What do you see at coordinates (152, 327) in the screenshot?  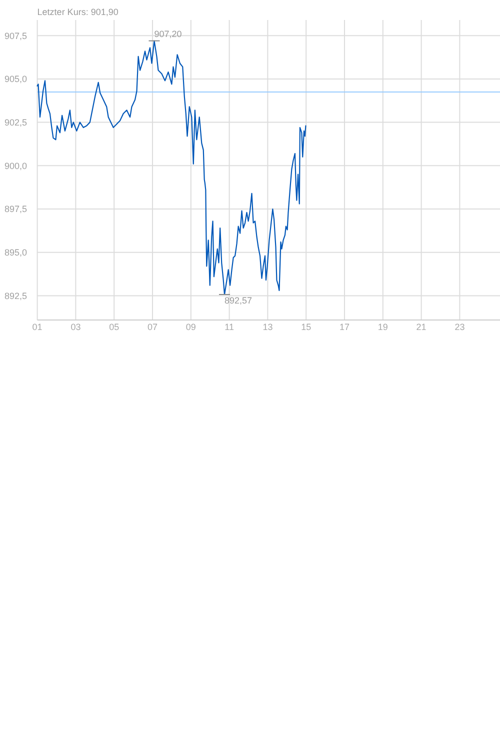 I see `x-tick-label: 07` at bounding box center [152, 327].